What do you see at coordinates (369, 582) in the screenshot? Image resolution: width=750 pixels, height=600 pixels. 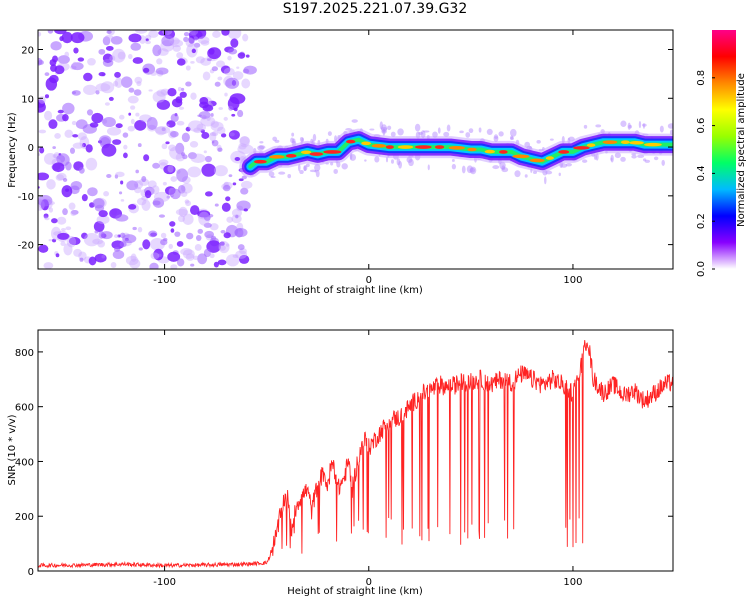 I see `snr-x-tick-label: 0` at bounding box center [369, 582].